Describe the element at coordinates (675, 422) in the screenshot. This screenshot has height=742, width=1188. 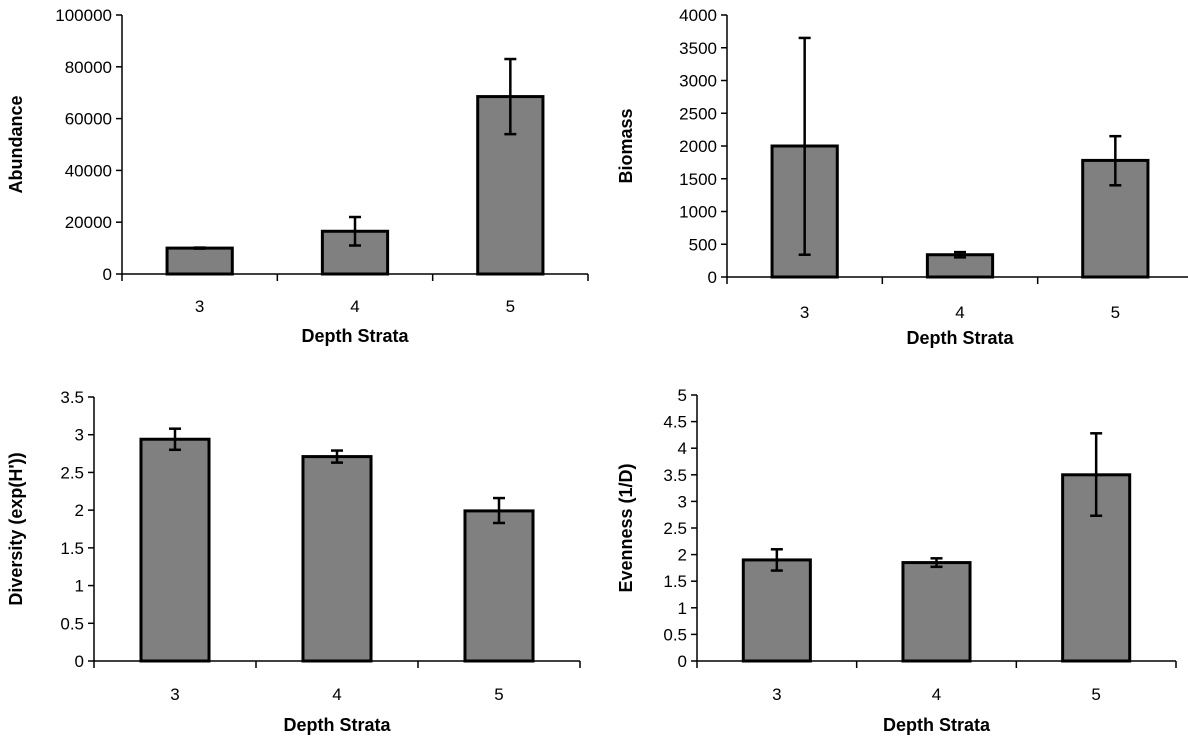
I see `y-tick-label-evenness: 4.5` at that location.